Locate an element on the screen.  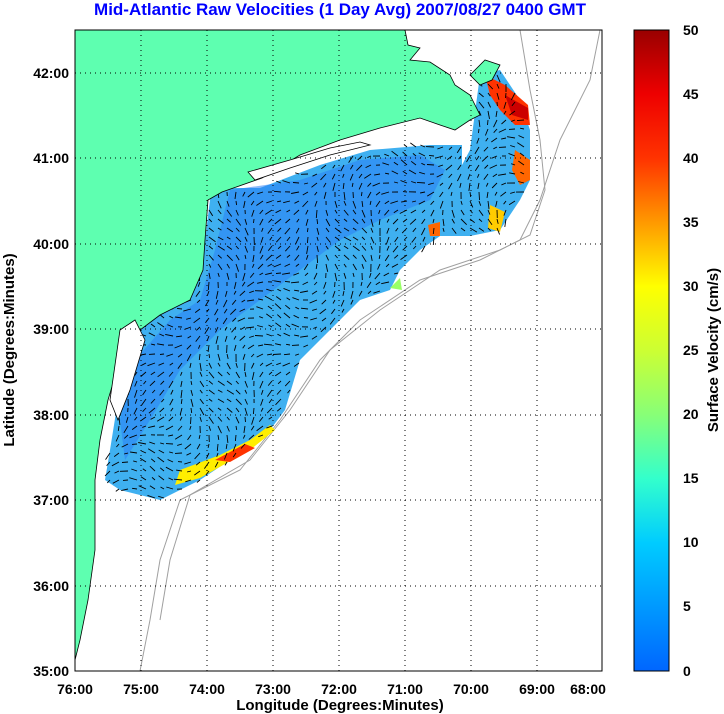
colorbar-tick-label: 10 is located at coordinates (691, 542).